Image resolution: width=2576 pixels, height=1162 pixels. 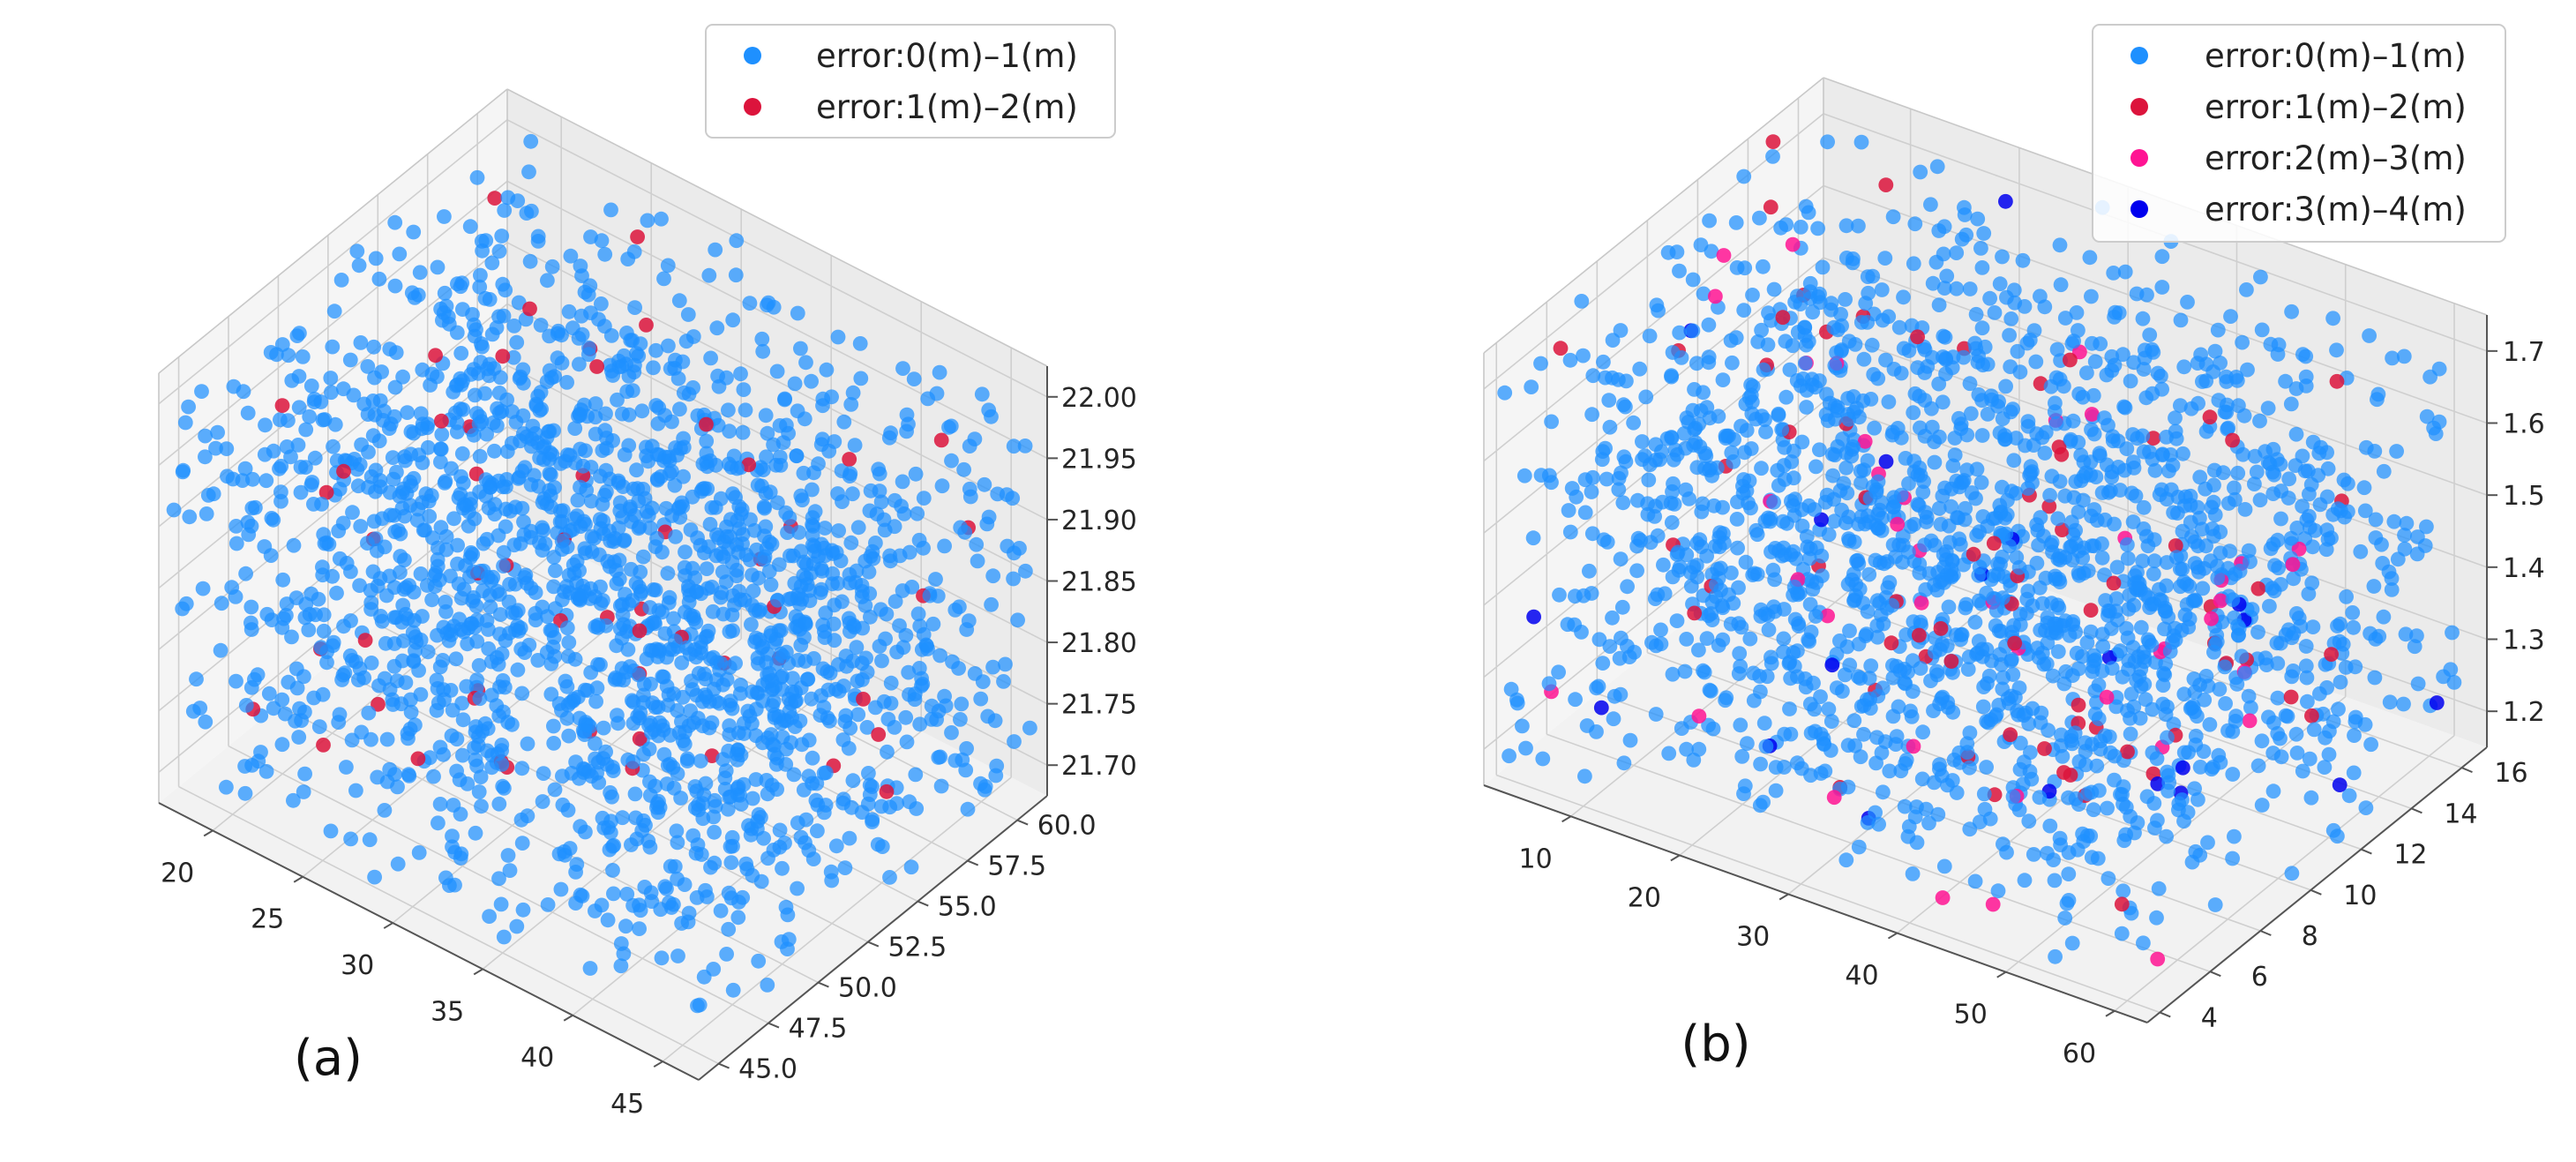 I want to click on panel-a-legend: error:0(m)–1(m) error:1(m)–2(m), so click(x=911, y=81).